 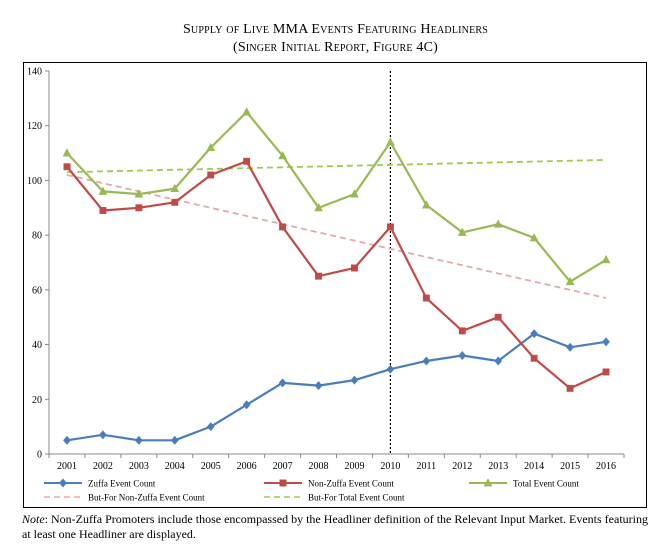 What do you see at coordinates (139, 466) in the screenshot?
I see `x-tick-label: 2003` at bounding box center [139, 466].